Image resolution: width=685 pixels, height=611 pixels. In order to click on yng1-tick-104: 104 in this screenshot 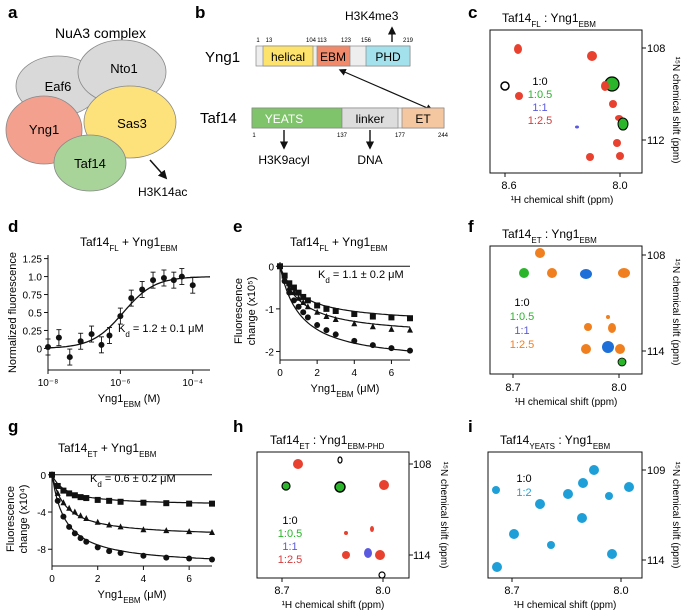, I will do `click(311, 41)`.